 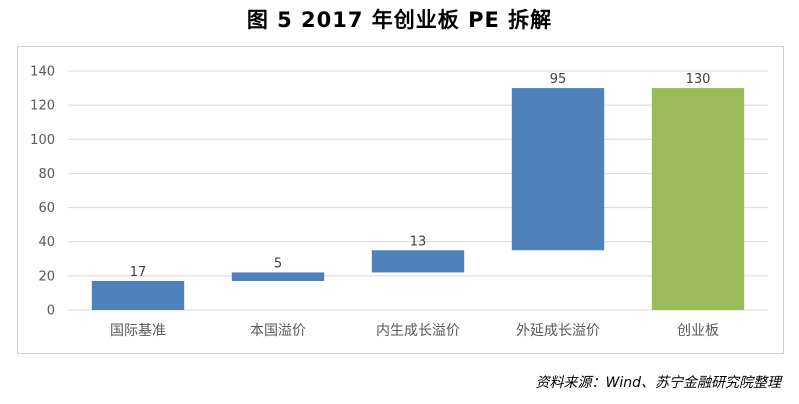 What do you see at coordinates (558, 331) in the screenshot?
I see `x-tick-label-4: 外延成长溢价` at bounding box center [558, 331].